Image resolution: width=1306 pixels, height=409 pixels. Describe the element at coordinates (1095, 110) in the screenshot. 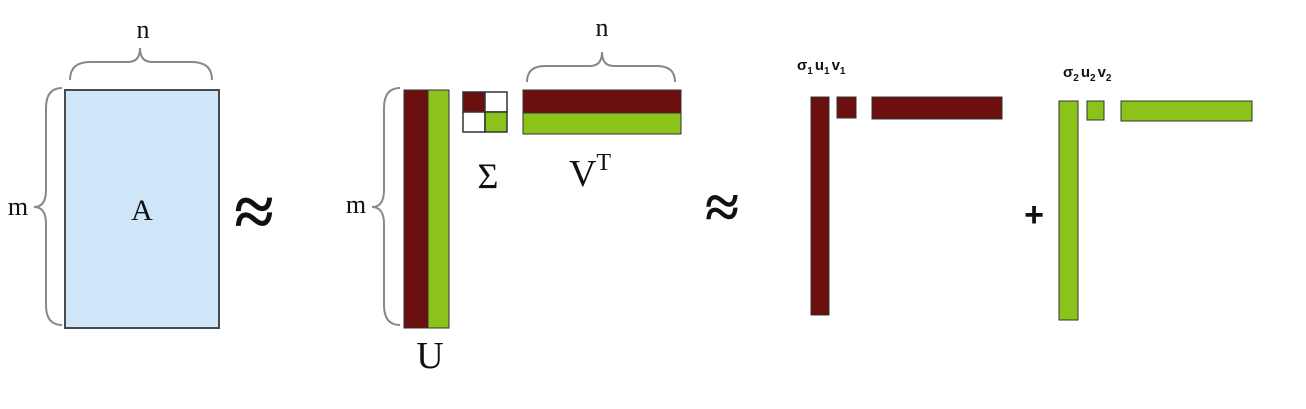

I see `term-2-sigma-square` at that location.